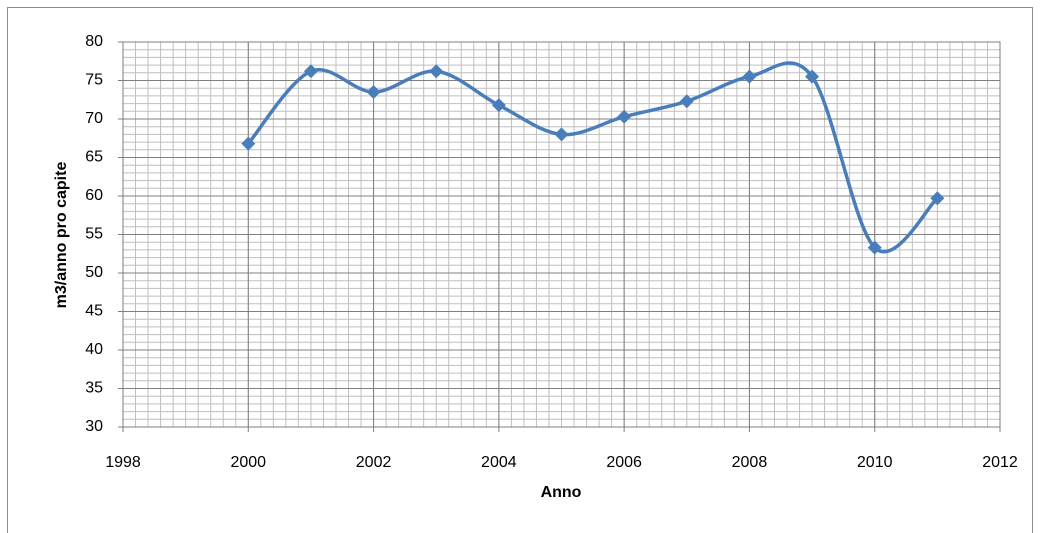 Image resolution: width=1042 pixels, height=533 pixels. Describe the element at coordinates (750, 462) in the screenshot. I see `x-tick-label: 2008` at that location.